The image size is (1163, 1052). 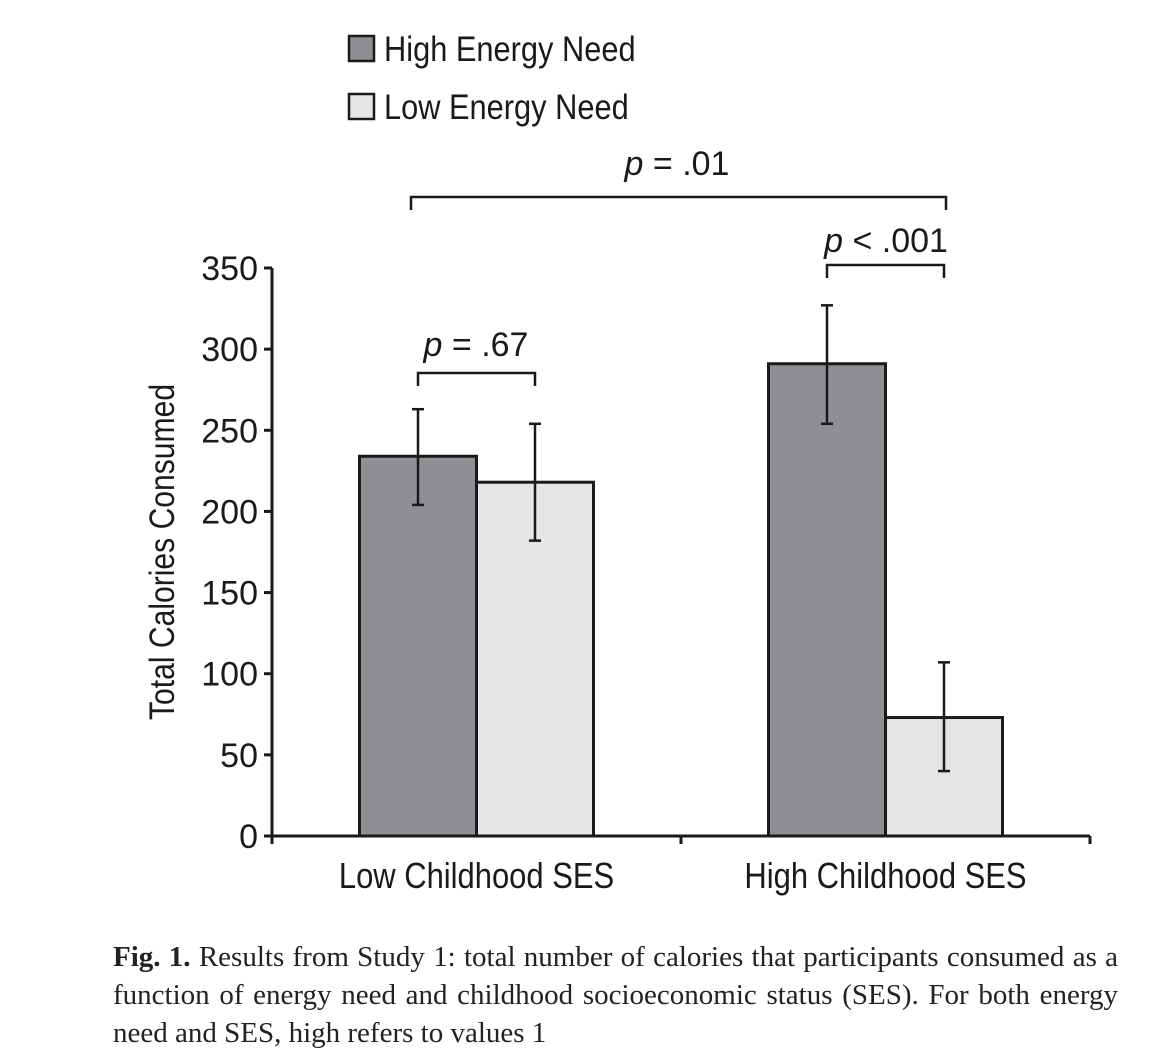 I want to click on p-value-text: < .001, so click(x=895, y=241).